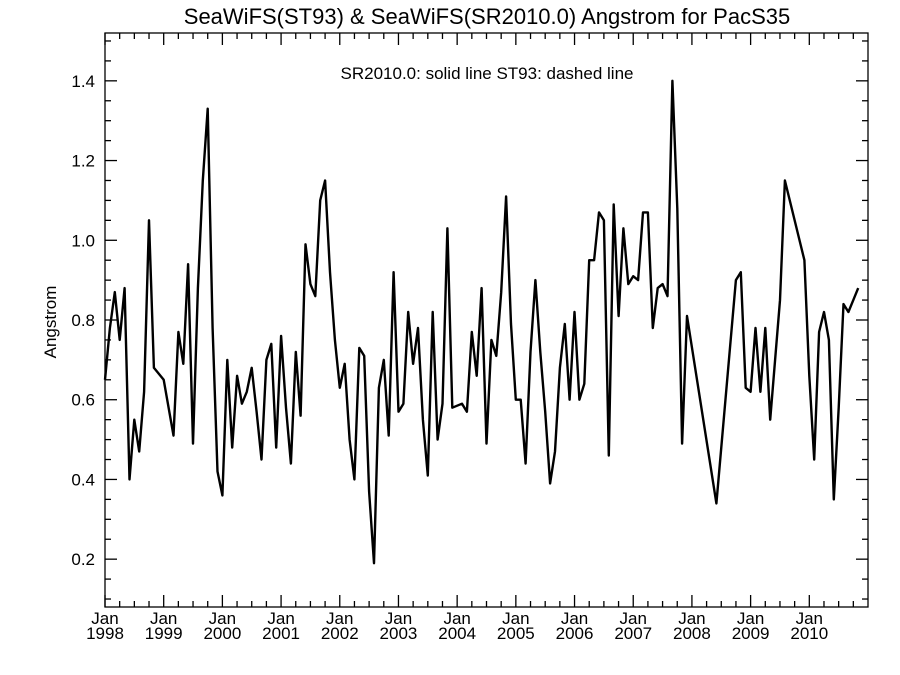  I want to click on y-tick-label: 0.8, so click(83, 320).